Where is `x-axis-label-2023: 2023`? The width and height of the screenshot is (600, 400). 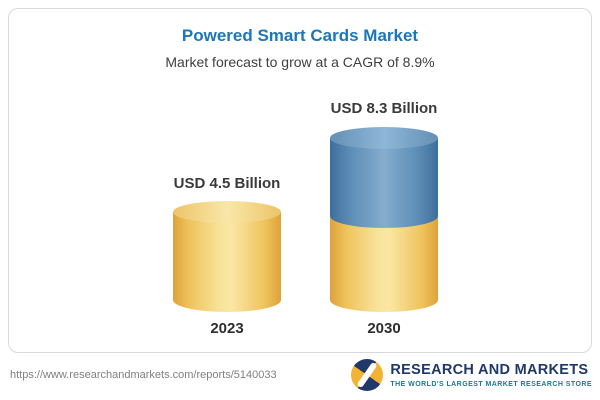
x-axis-label-2023: 2023 is located at coordinates (227, 328).